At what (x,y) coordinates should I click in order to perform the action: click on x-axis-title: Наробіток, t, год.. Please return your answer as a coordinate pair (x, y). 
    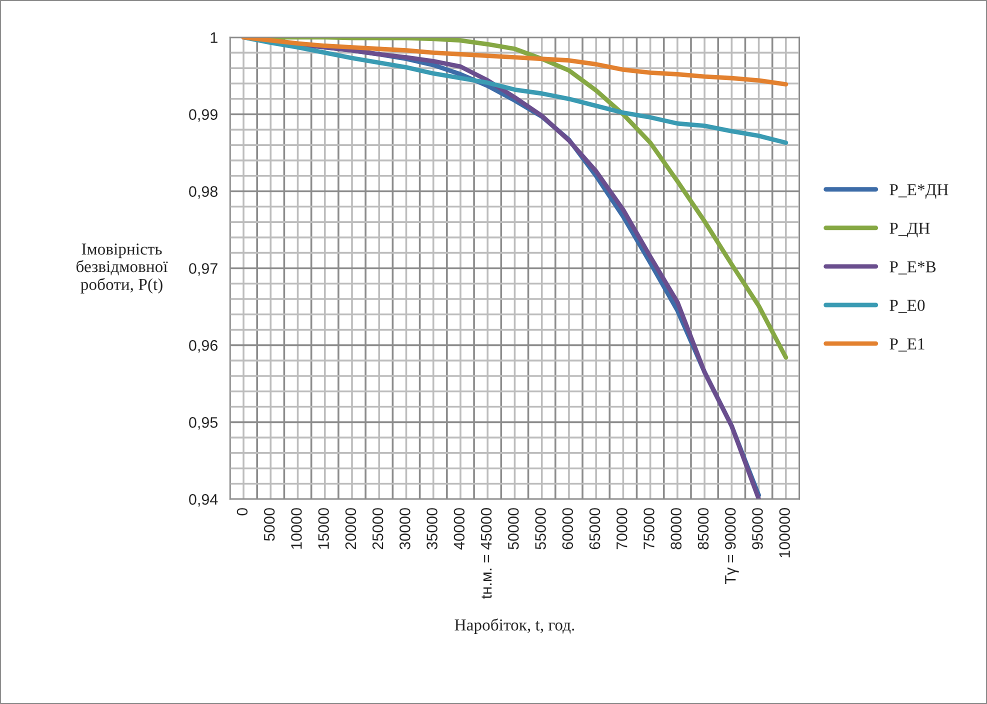
    Looking at the image, I should click on (514, 626).